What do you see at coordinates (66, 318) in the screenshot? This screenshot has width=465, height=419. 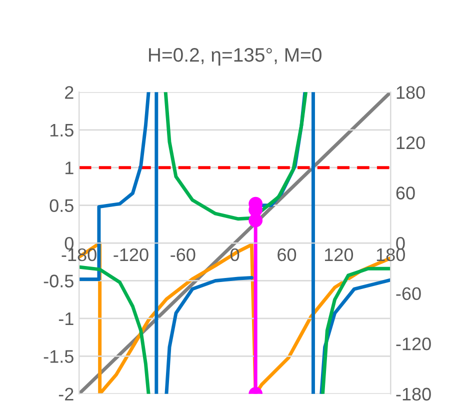 I see `y-tick-label: -1` at bounding box center [66, 318].